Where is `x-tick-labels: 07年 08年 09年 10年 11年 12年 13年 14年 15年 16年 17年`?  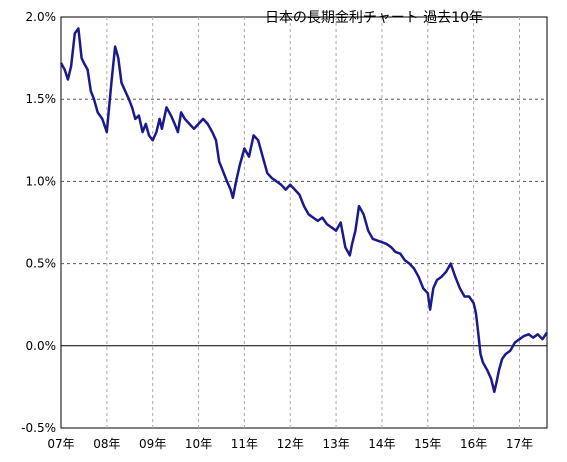
x-tick-labels: 07年 08年 09年 10年 11年 12年 13年 14年 15年 16年 17年 is located at coordinates (290, 444).